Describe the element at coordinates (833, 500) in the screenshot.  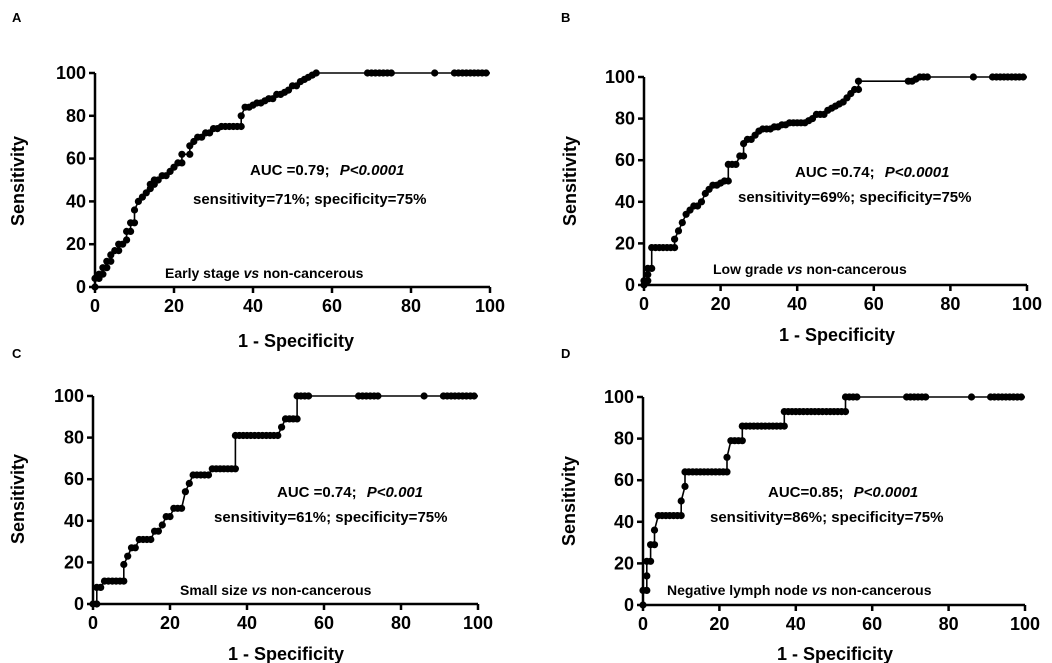
I see `panel-d-roc-line` at that location.